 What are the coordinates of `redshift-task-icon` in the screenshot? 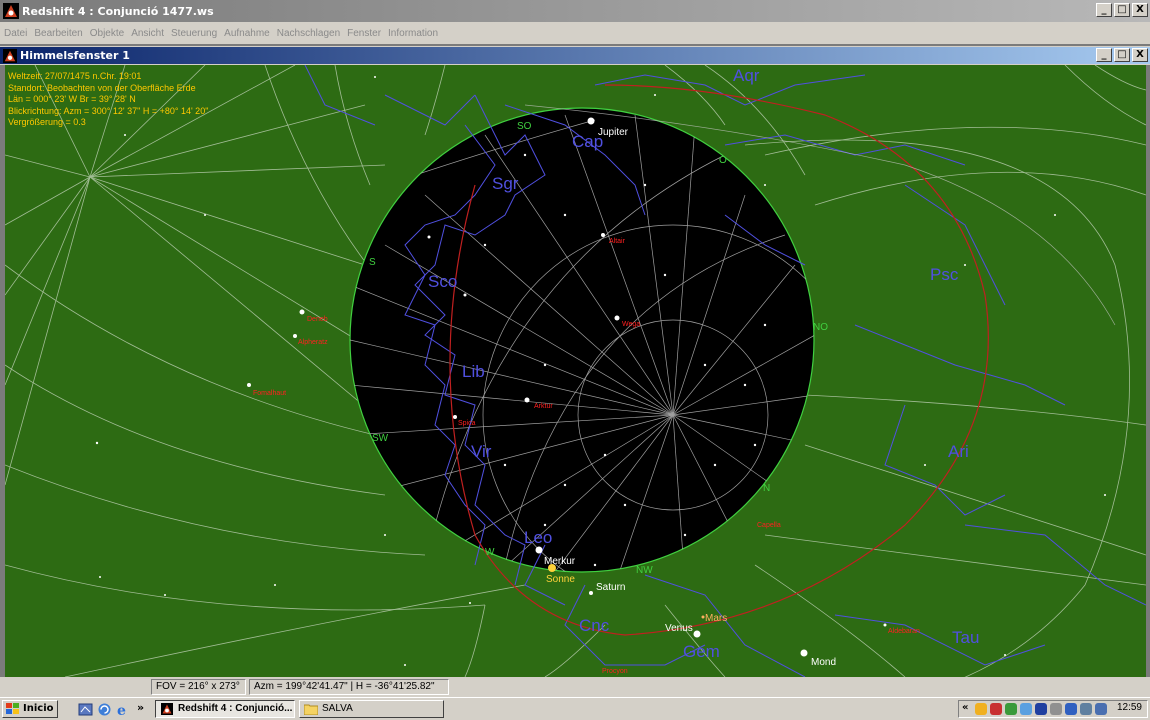 It's located at (167, 709).